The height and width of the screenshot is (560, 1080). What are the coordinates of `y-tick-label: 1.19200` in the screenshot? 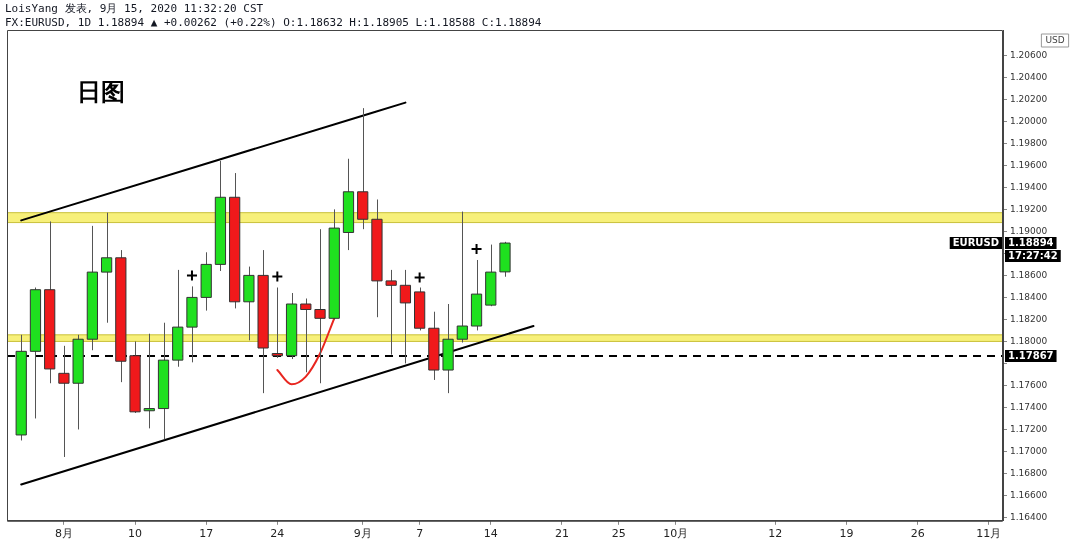 It's located at (1029, 208).